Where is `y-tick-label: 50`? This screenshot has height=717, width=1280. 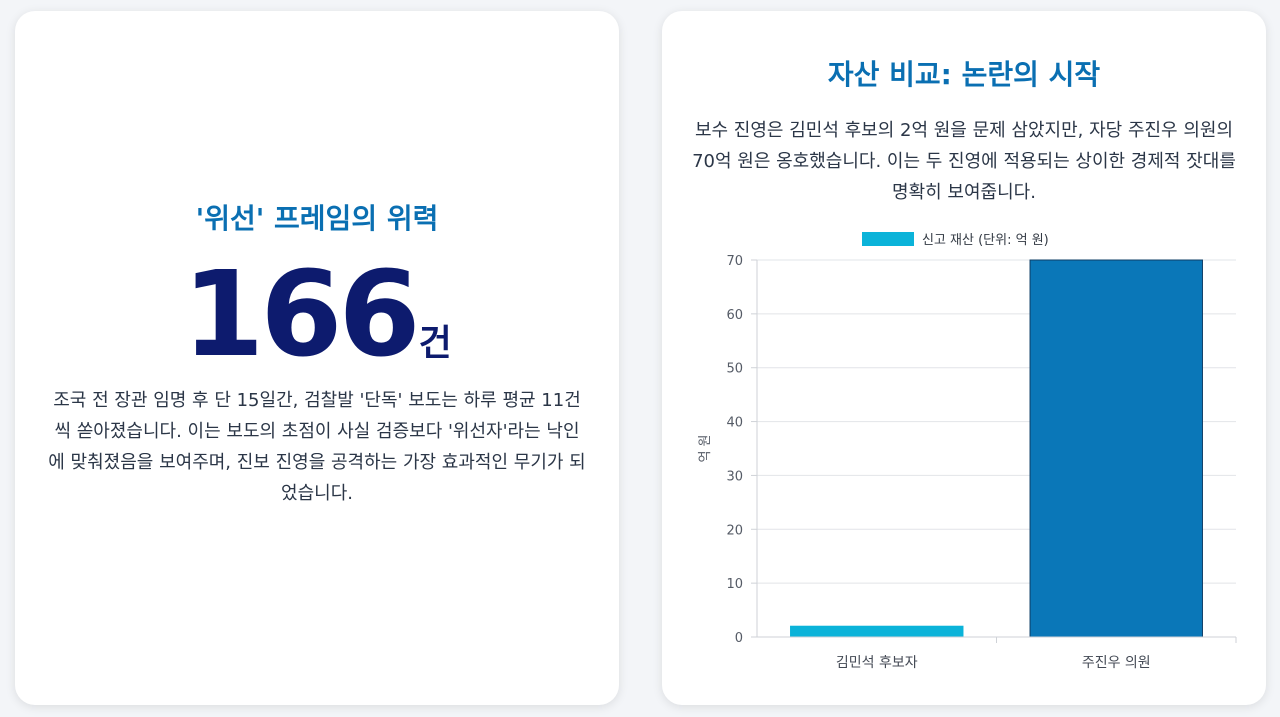
y-tick-label: 50 is located at coordinates (734, 369).